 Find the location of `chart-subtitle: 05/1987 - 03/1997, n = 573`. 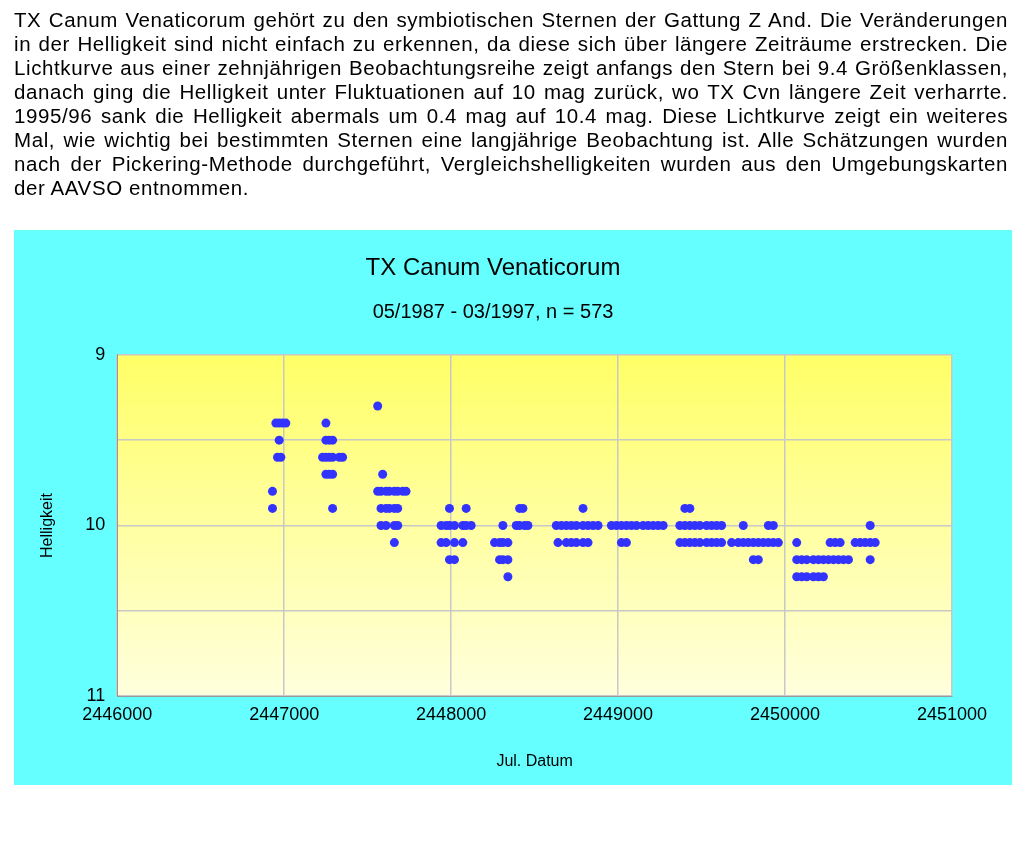

chart-subtitle: 05/1987 - 03/1997, n = 573 is located at coordinates (493, 311).